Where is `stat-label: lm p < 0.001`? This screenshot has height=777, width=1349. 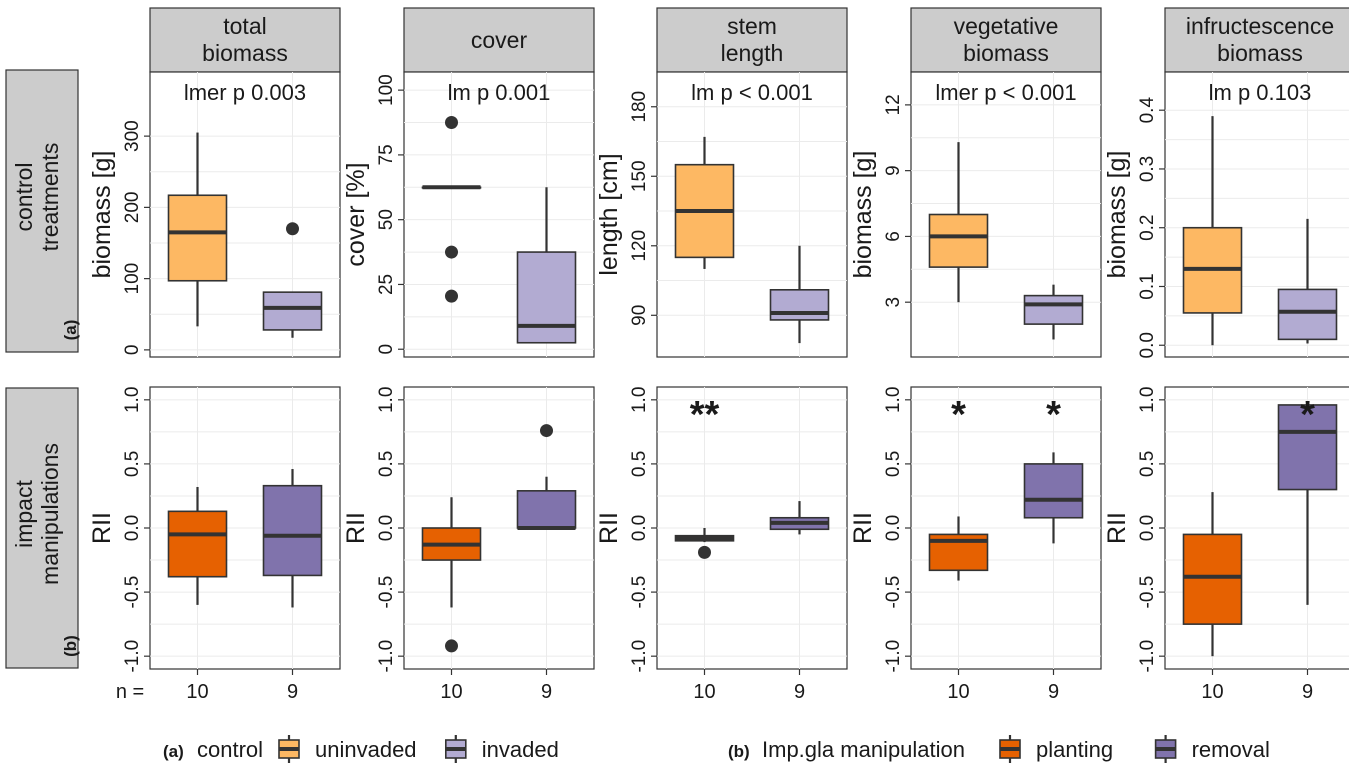 stat-label: lm p < 0.001 is located at coordinates (752, 92).